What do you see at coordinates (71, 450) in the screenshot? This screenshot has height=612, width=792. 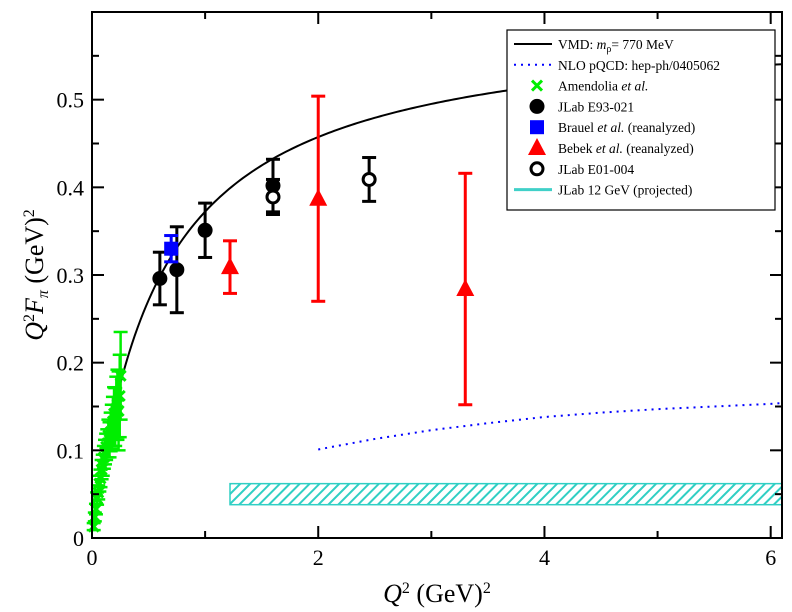 I see `y-tick-label: 0.1` at bounding box center [71, 450].